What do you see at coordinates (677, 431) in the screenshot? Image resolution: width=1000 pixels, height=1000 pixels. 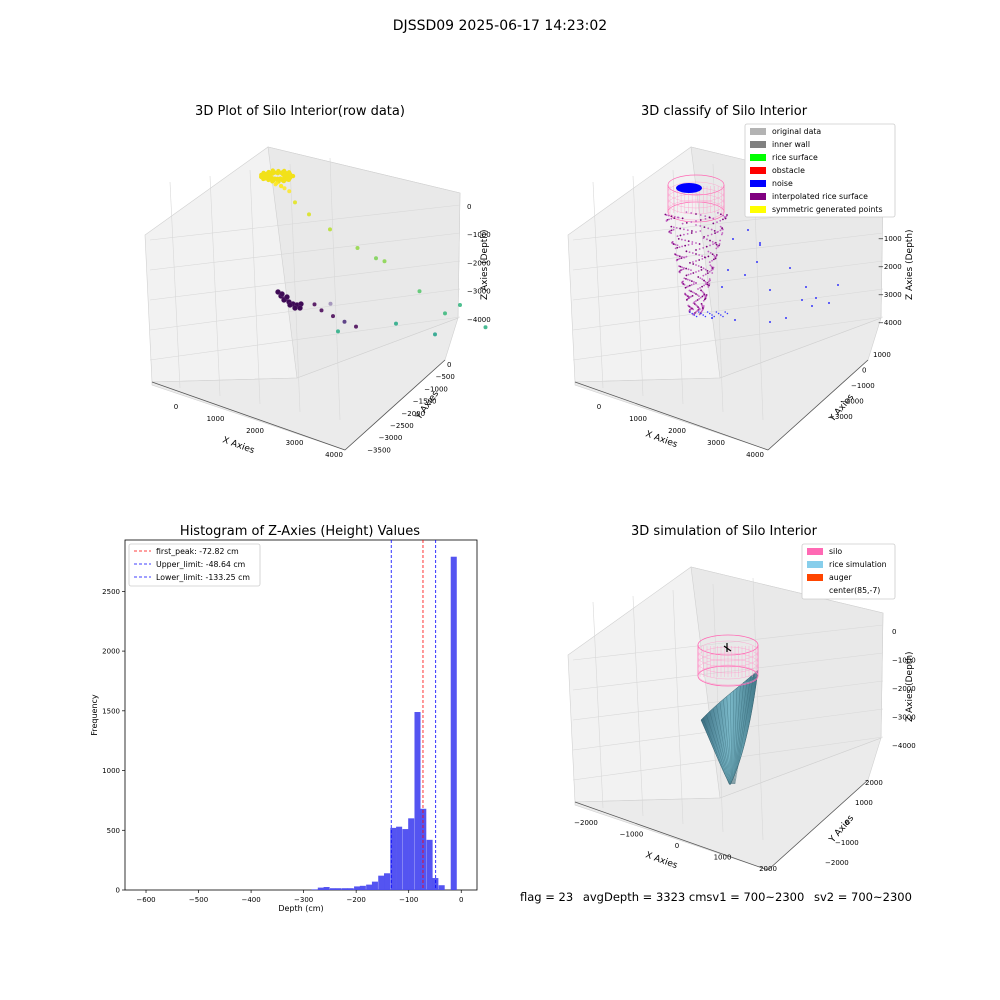 I see `x-tick-label: 2000` at bounding box center [677, 431].